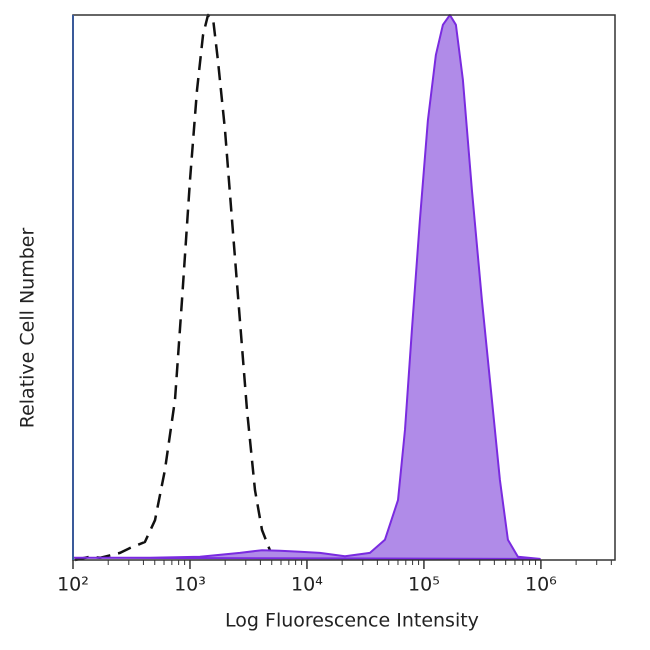 This screenshot has width=650, height=650. I want to click on x-tick-label: 10⁵, so click(424, 585).